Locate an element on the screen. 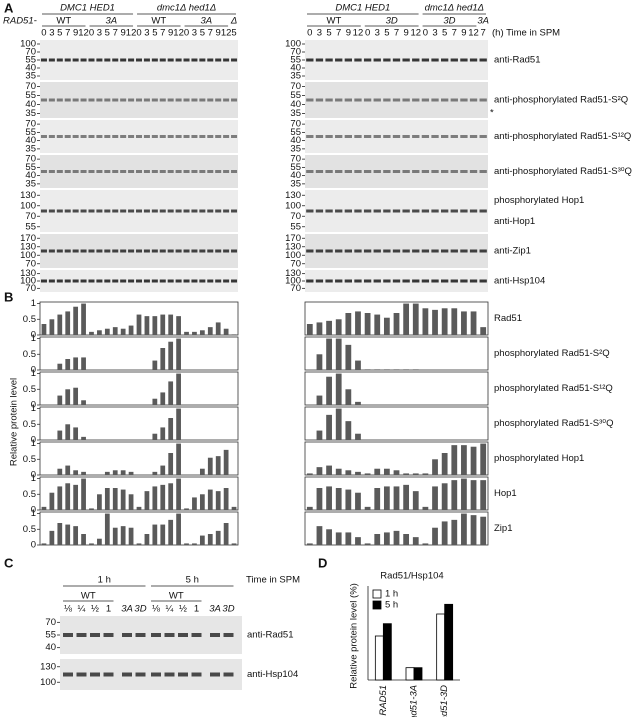 This screenshot has height=717, width=642. blot-note: * is located at coordinates (492, 113).